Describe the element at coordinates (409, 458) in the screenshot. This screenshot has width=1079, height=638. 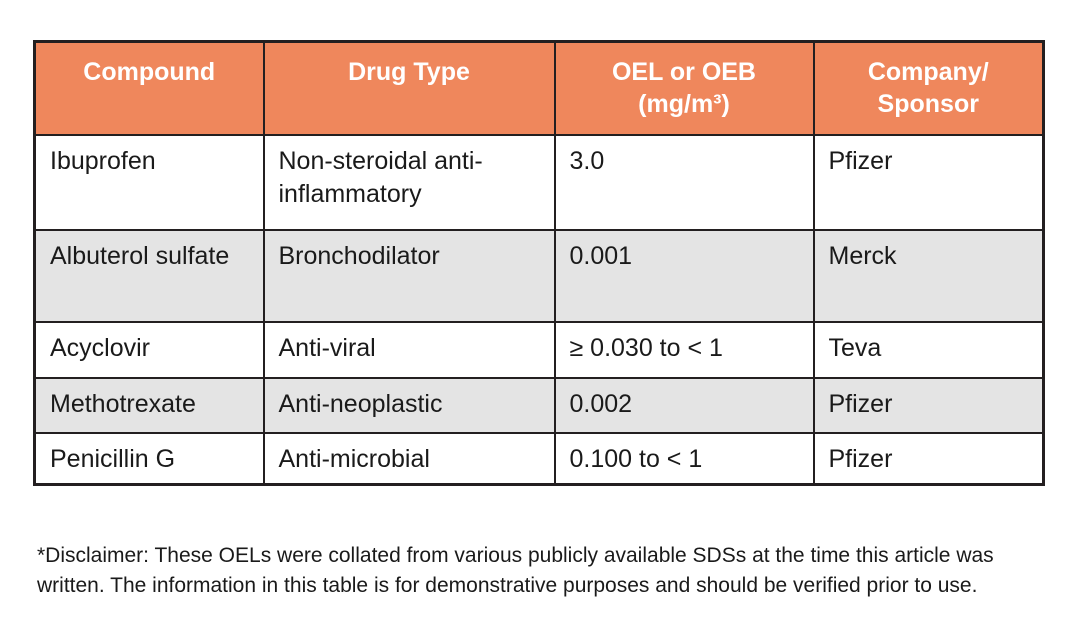
I see `cell-drug-type: Anti-microbial` at that location.